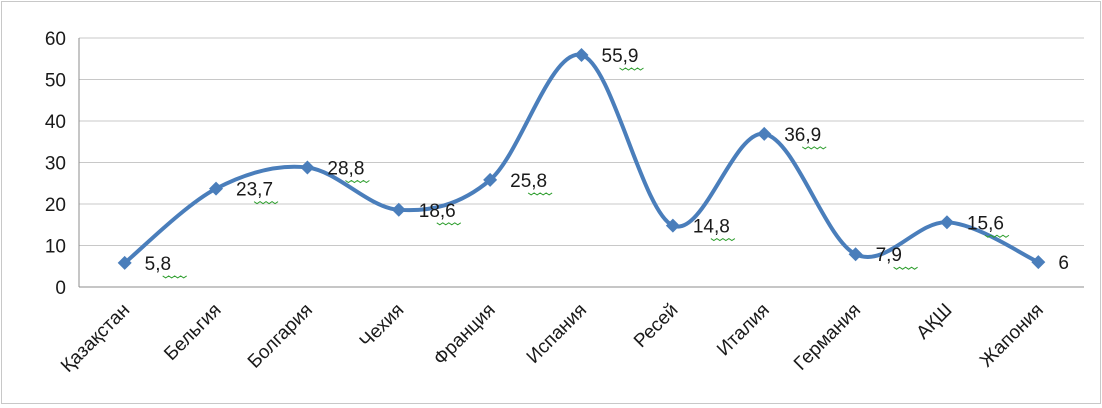  I want to click on data-label: 25,8, so click(528, 181).